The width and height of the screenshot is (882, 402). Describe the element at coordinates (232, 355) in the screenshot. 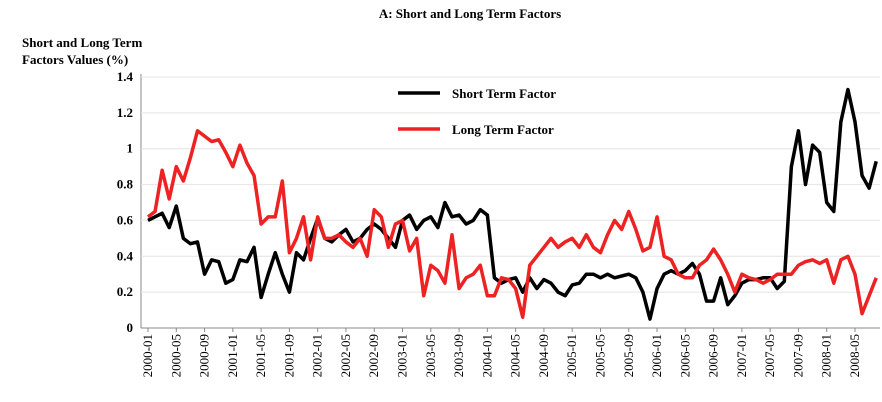

I see `x-tick-label: 2001-01` at that location.